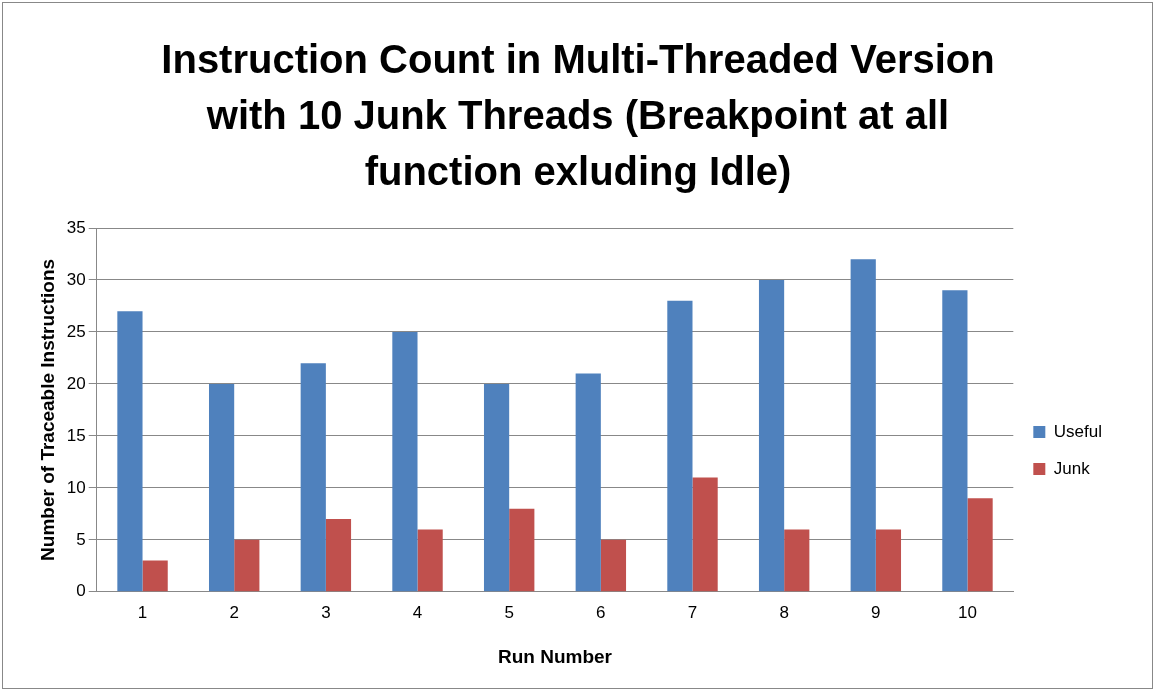 This screenshot has width=1155, height=691. What do you see at coordinates (81, 591) in the screenshot?
I see `y-tick-label: 0` at bounding box center [81, 591].